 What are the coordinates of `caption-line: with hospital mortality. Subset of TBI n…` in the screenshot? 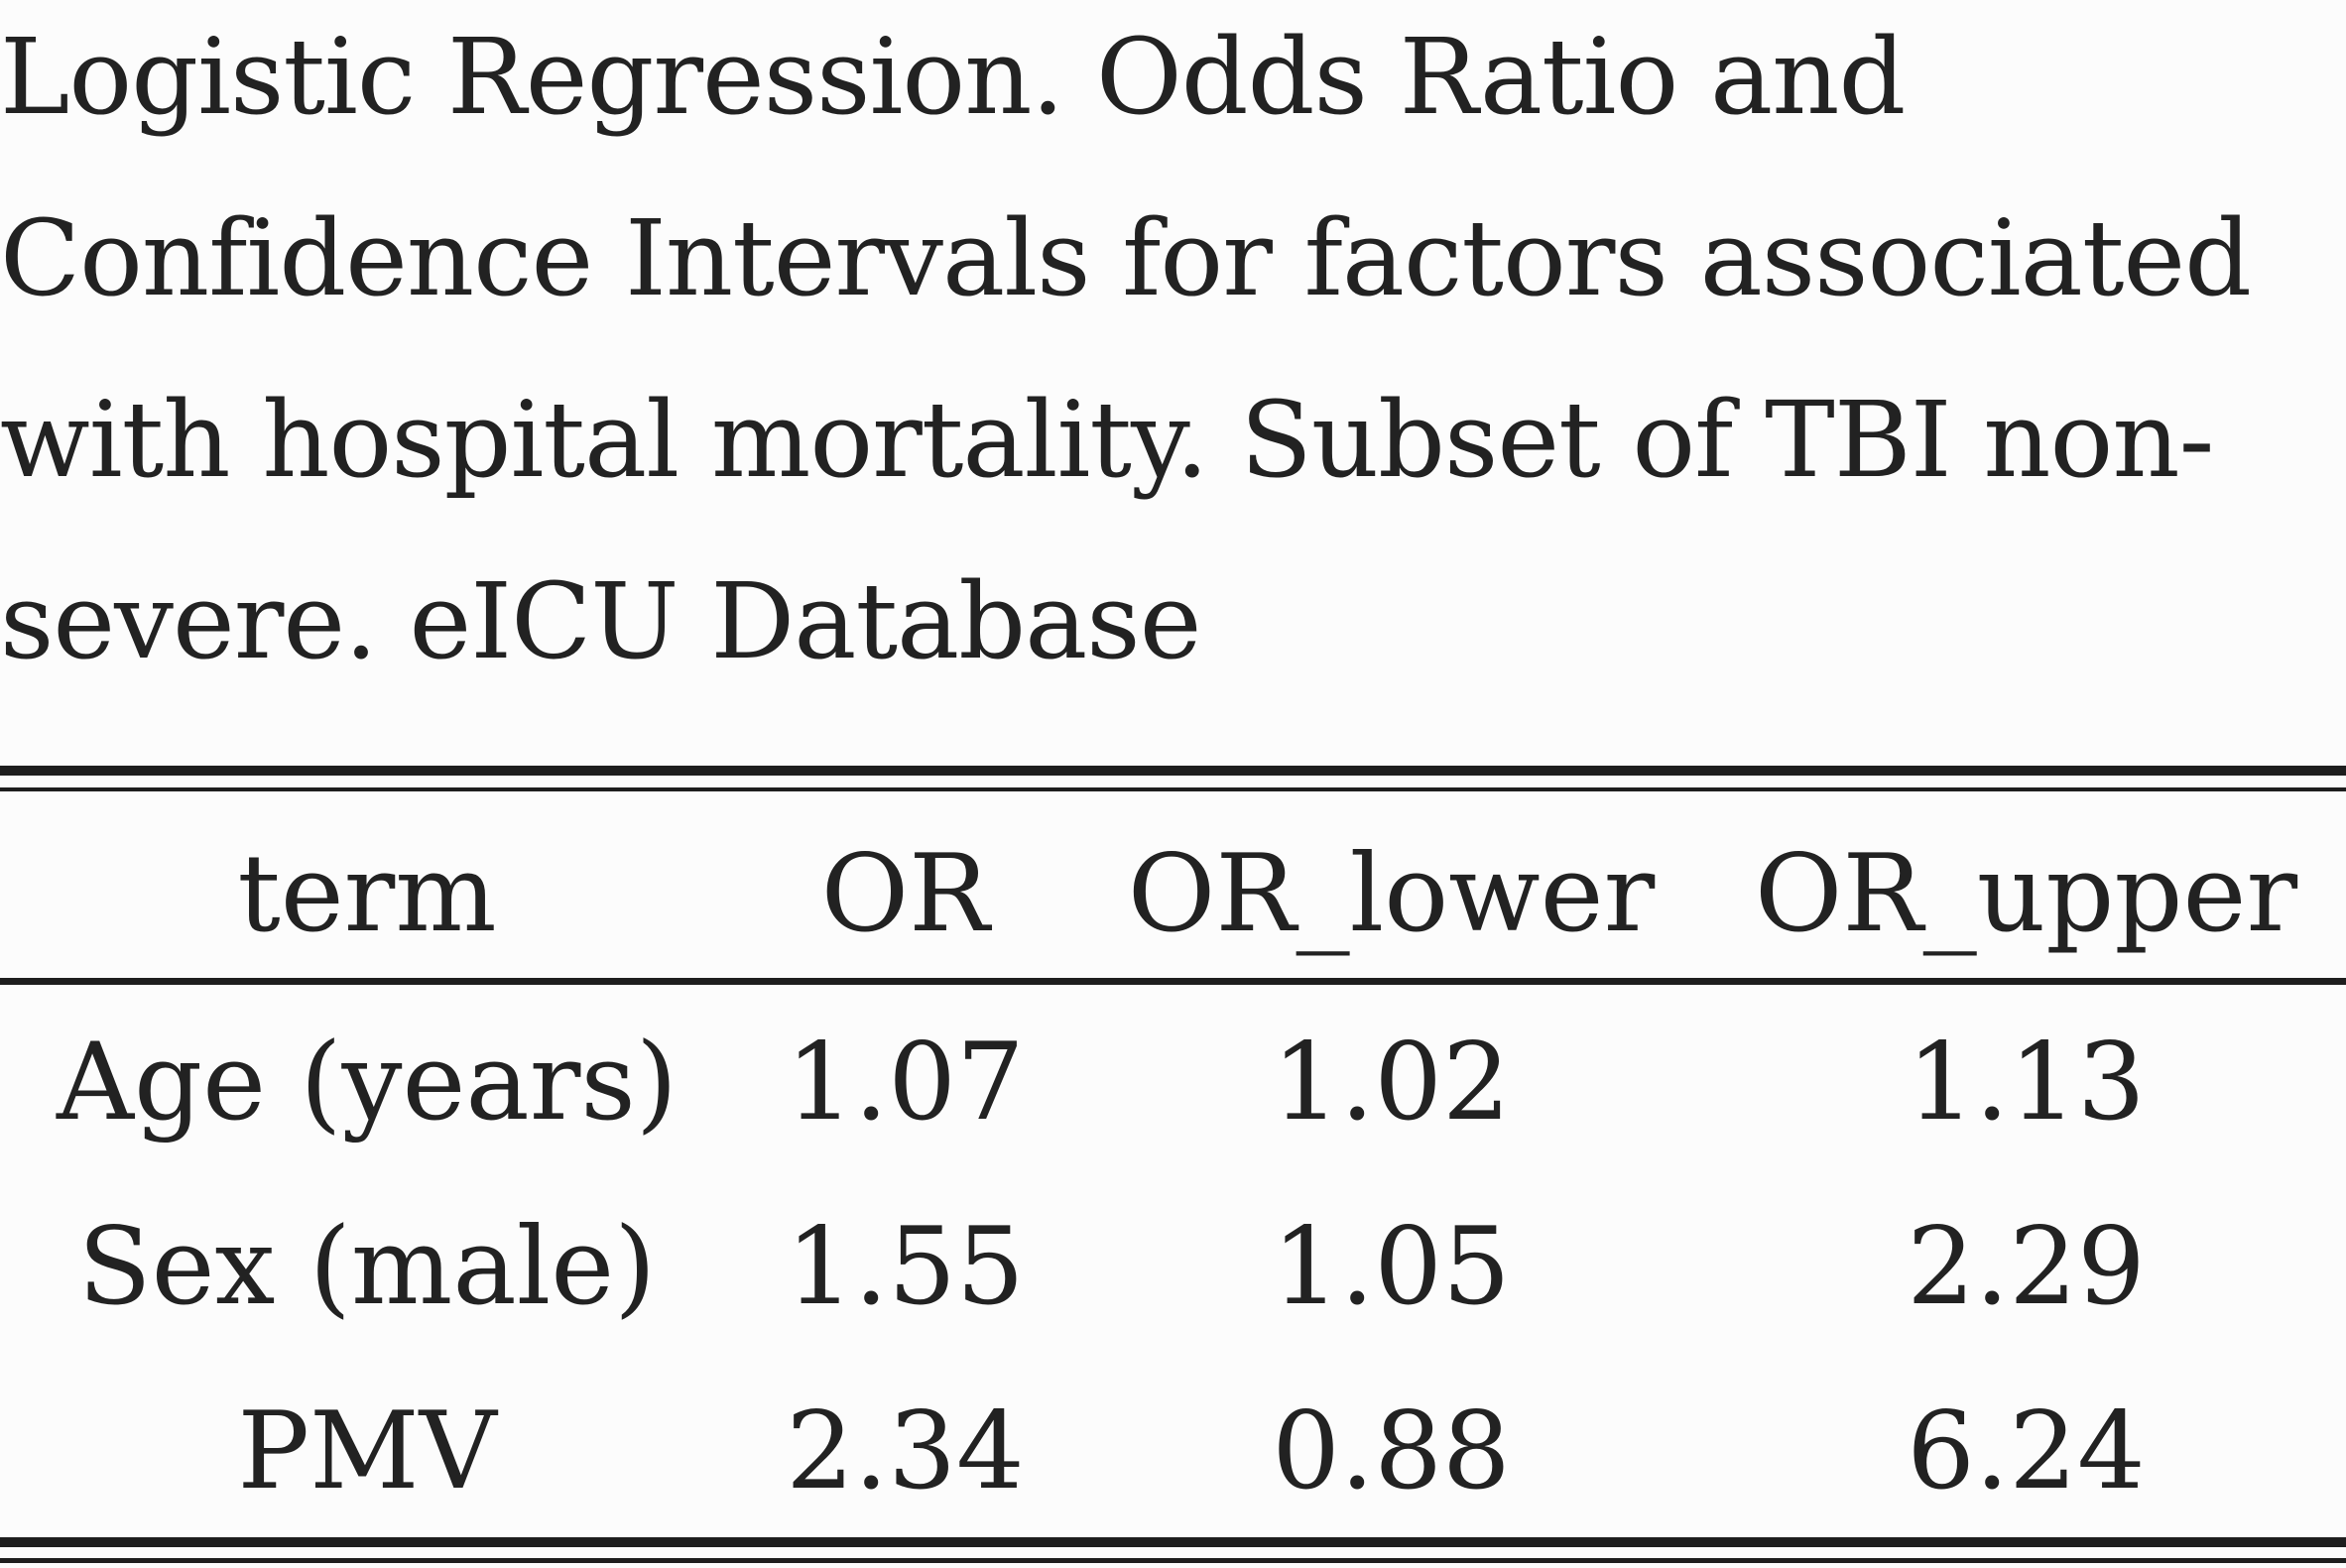 It's located at (1107, 440).